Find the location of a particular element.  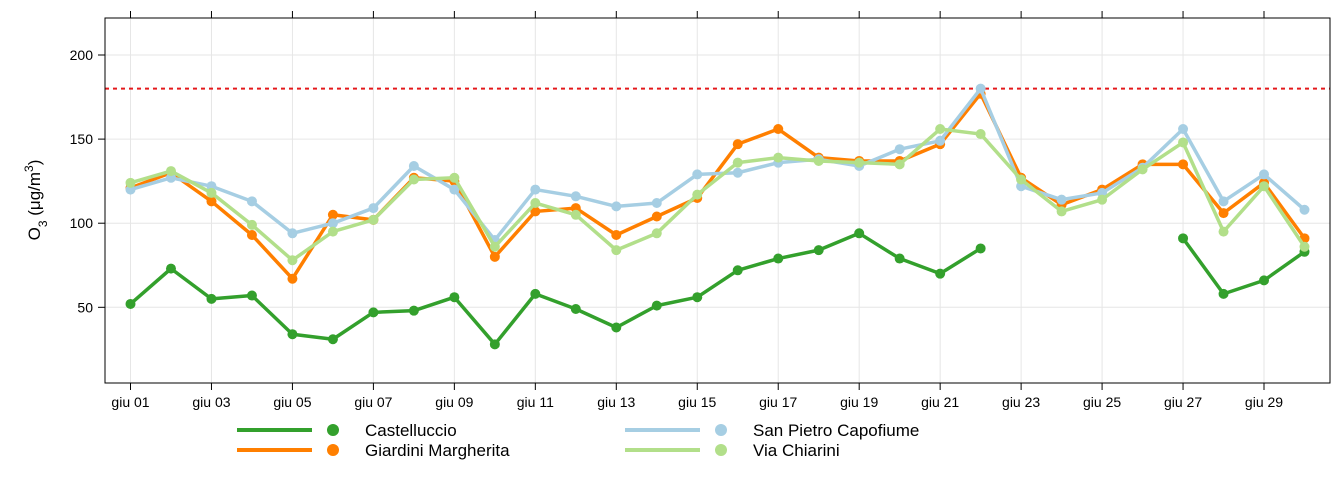

legend-label: Giardini Margherita is located at coordinates (437, 450).